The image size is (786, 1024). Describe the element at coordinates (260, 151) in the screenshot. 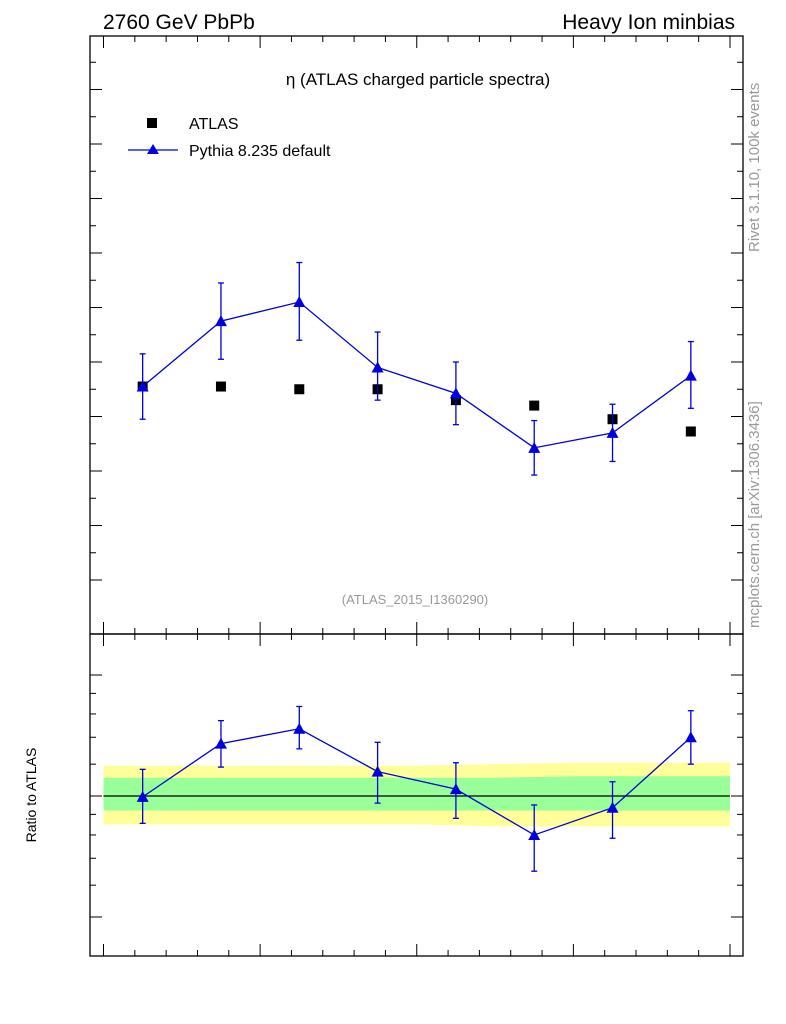

I see `legend-label-pythia: Pythia 8.235 default` at that location.